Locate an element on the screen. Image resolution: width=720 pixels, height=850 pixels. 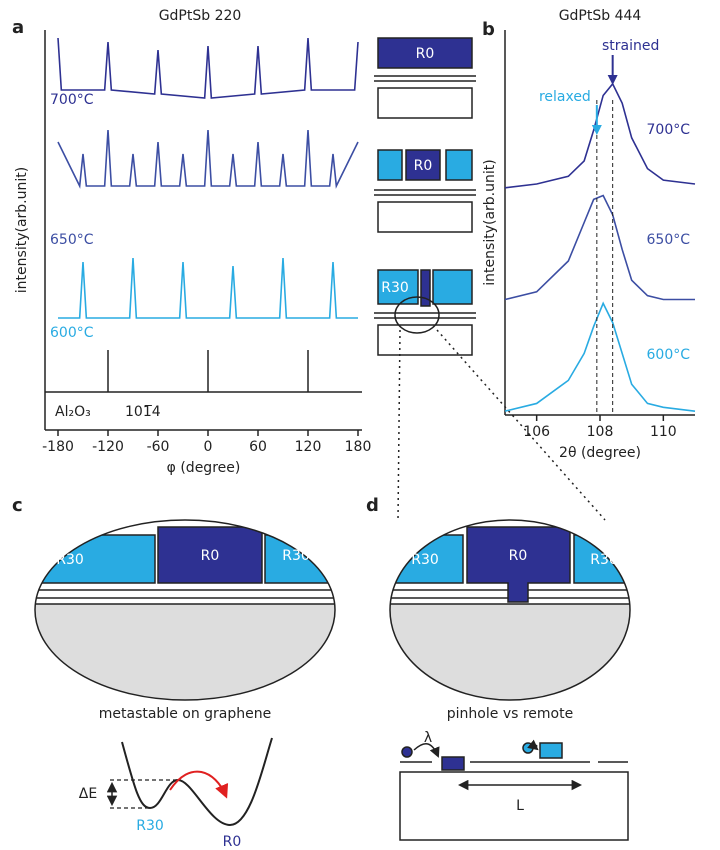
x-tick-label: 60 is located at coordinates (258, 447).